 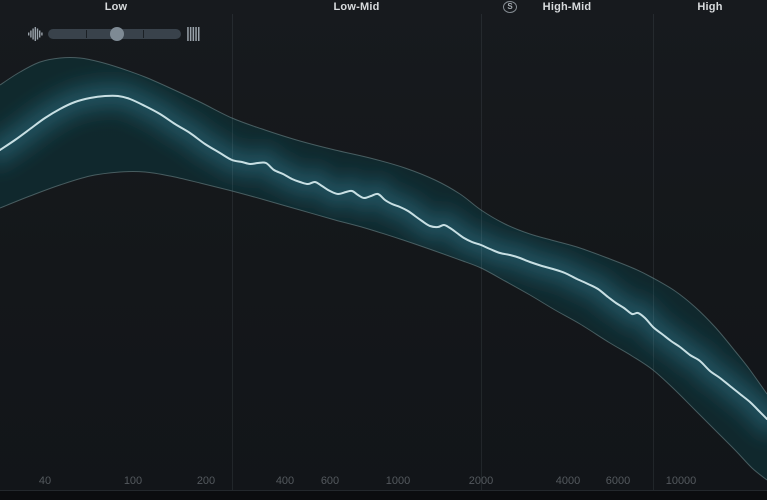 What do you see at coordinates (568, 481) in the screenshot?
I see `axis-tick-4000: 4000` at bounding box center [568, 481].